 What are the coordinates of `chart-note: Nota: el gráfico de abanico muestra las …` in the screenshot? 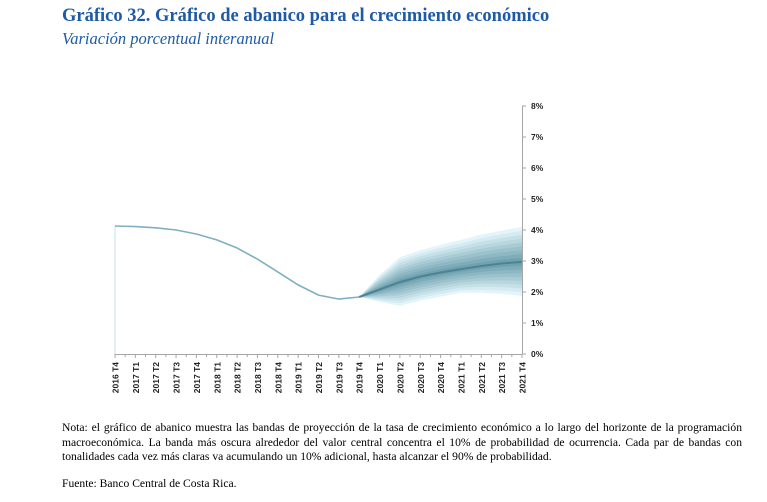 It's located at (402, 442).